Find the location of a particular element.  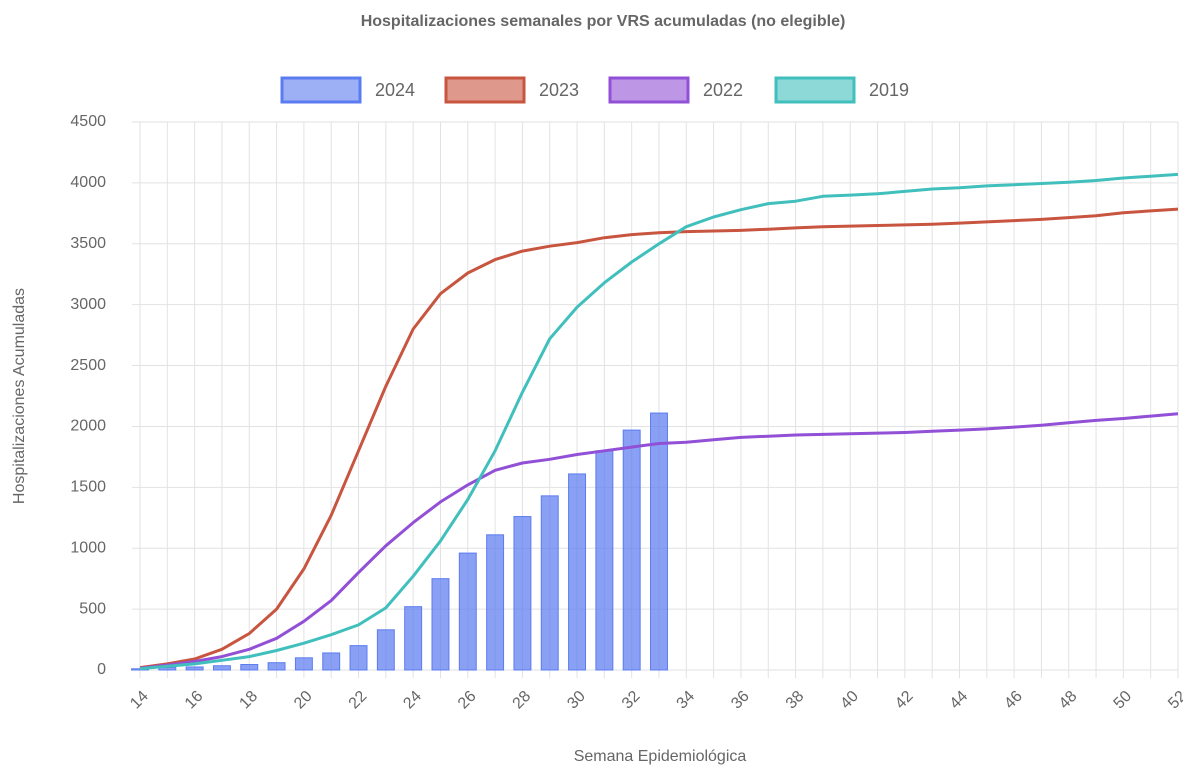

y-axis-title: Hospitalizaciones Acumuladas is located at coordinates (19, 396).